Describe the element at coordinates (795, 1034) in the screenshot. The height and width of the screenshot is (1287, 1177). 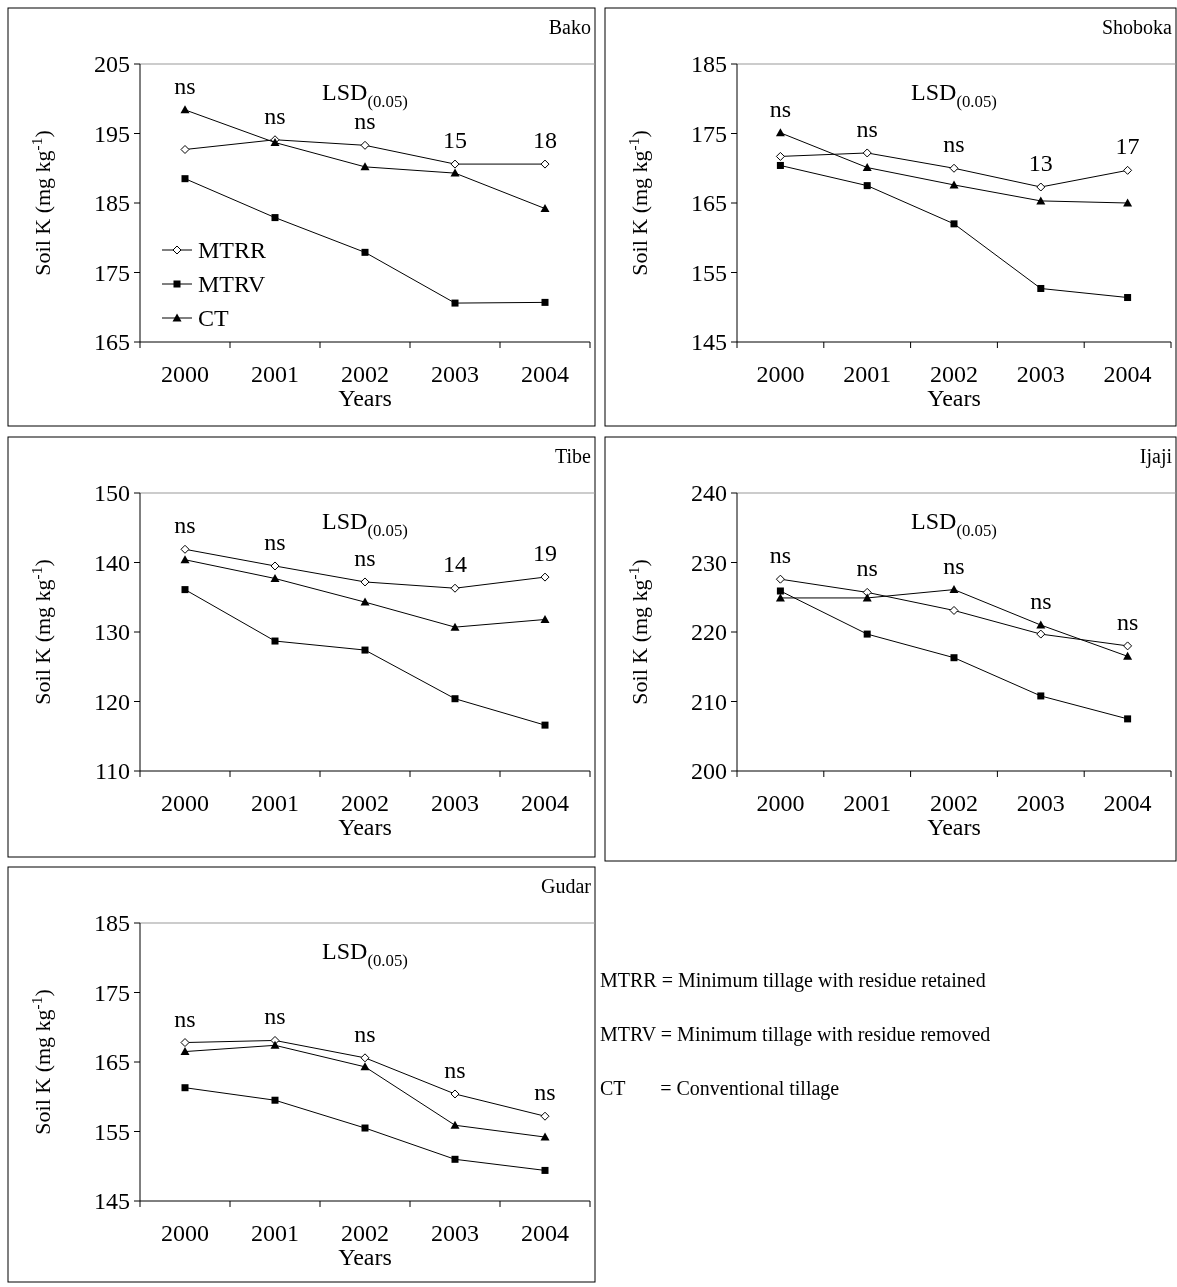
I see `text: MTRV = Minimum tillage with residue removed` at that location.